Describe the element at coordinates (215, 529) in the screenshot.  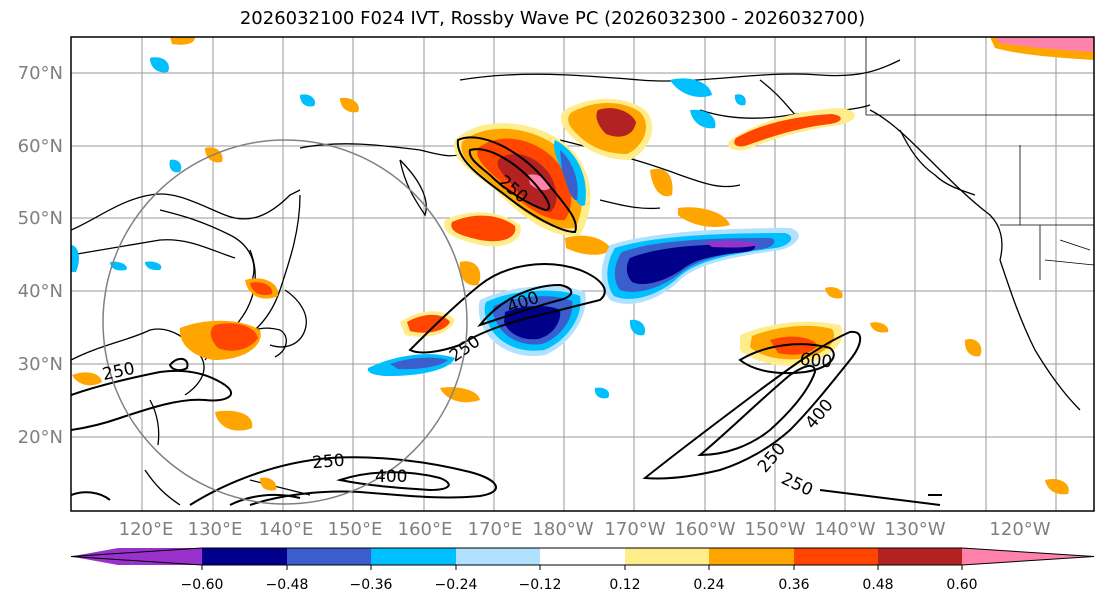
I see `lon-tick-label: 130°E` at that location.